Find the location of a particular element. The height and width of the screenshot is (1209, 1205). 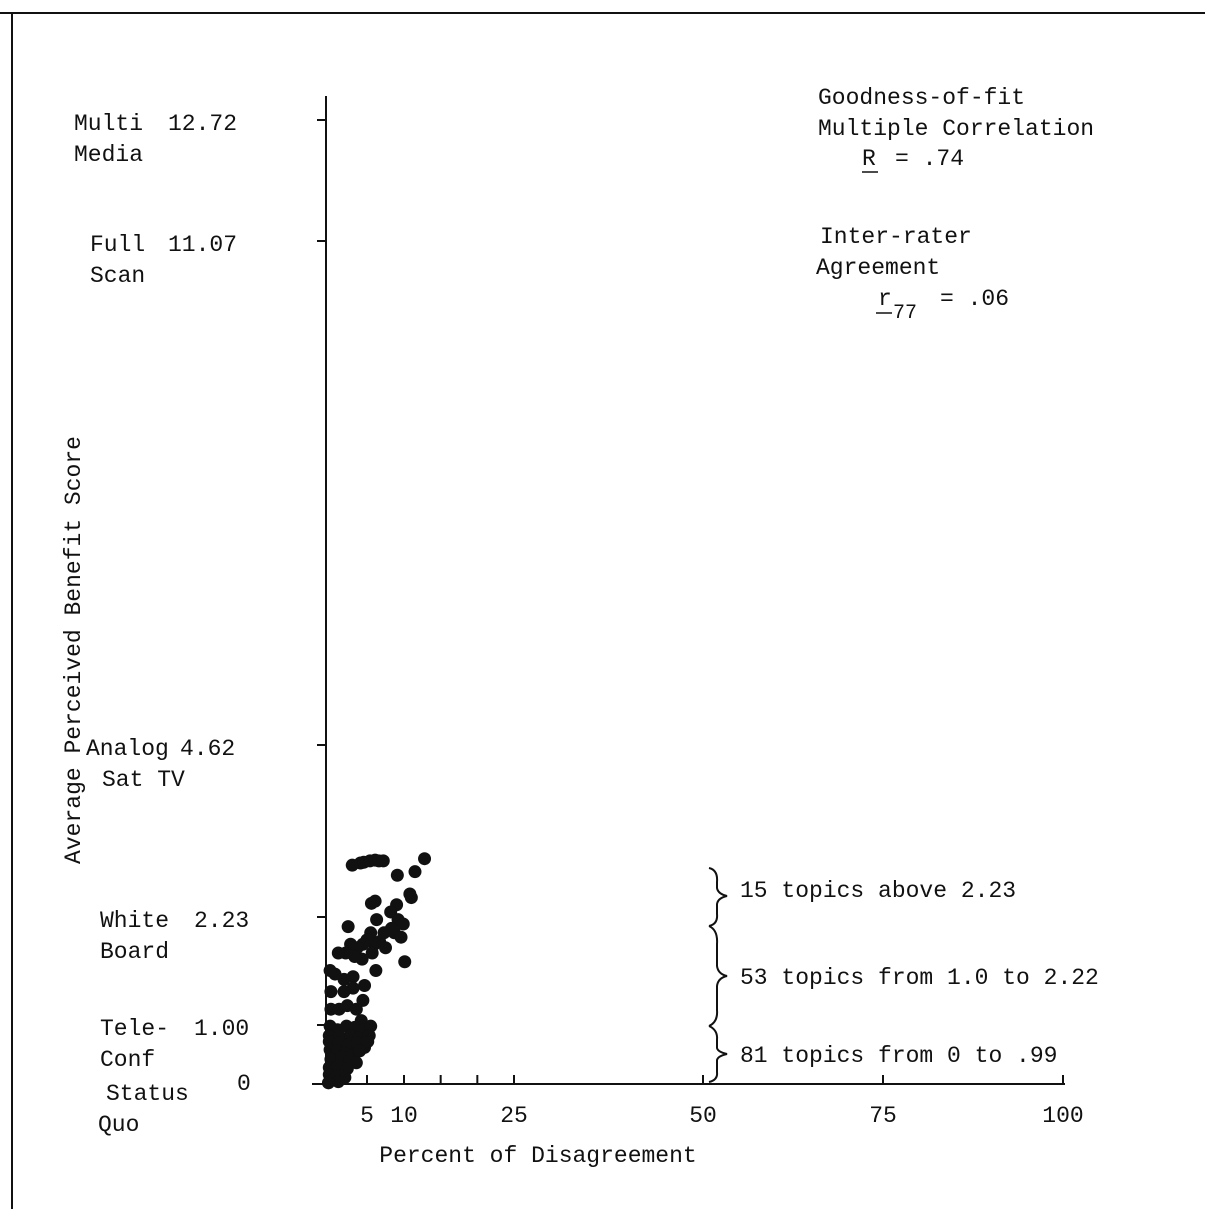

y-tick-name-2-line-0: Analog is located at coordinates (127, 749).